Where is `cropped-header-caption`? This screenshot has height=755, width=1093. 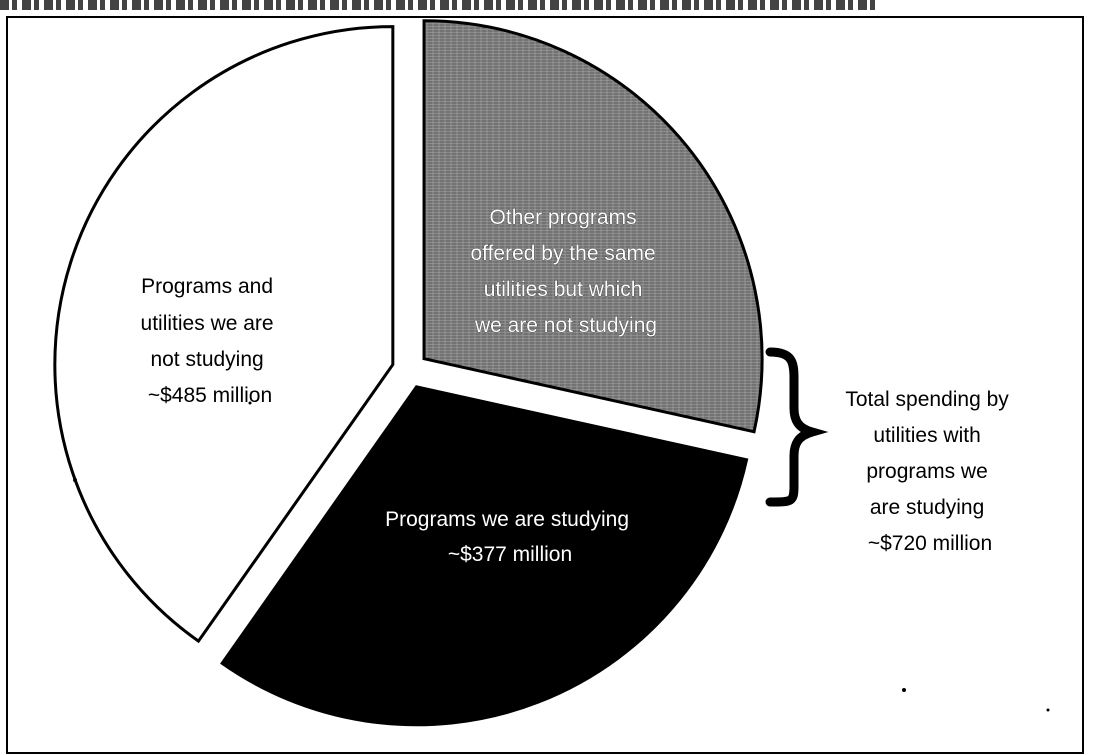
cropped-header-caption is located at coordinates (546, 5).